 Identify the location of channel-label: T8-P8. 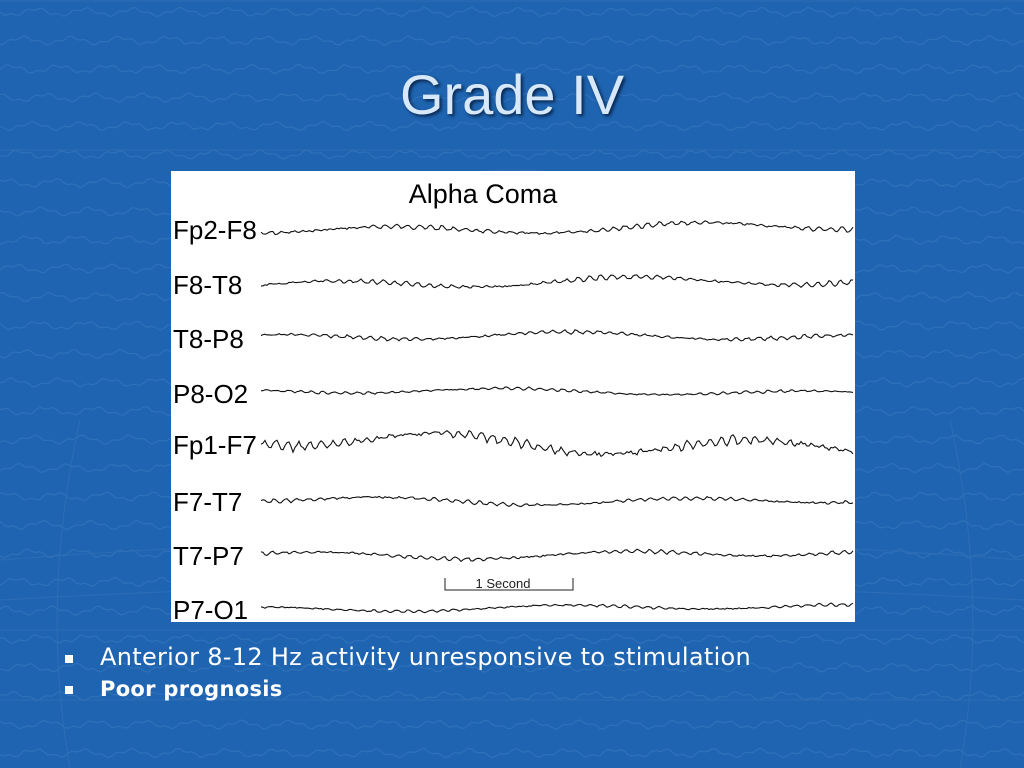
(208, 339).